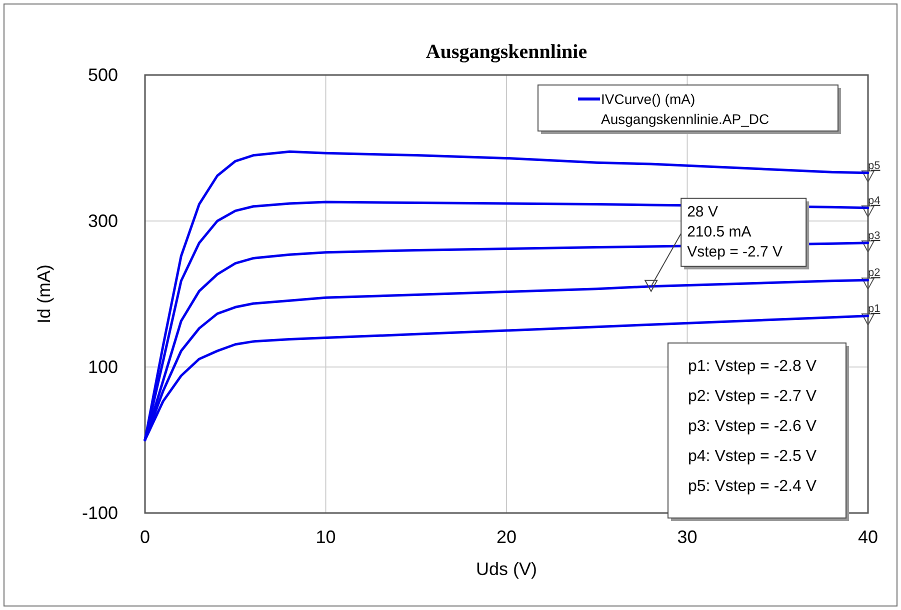 The width and height of the screenshot is (901, 610). Describe the element at coordinates (44, 294) in the screenshot. I see `y-axis-title: Id (mA)` at that location.